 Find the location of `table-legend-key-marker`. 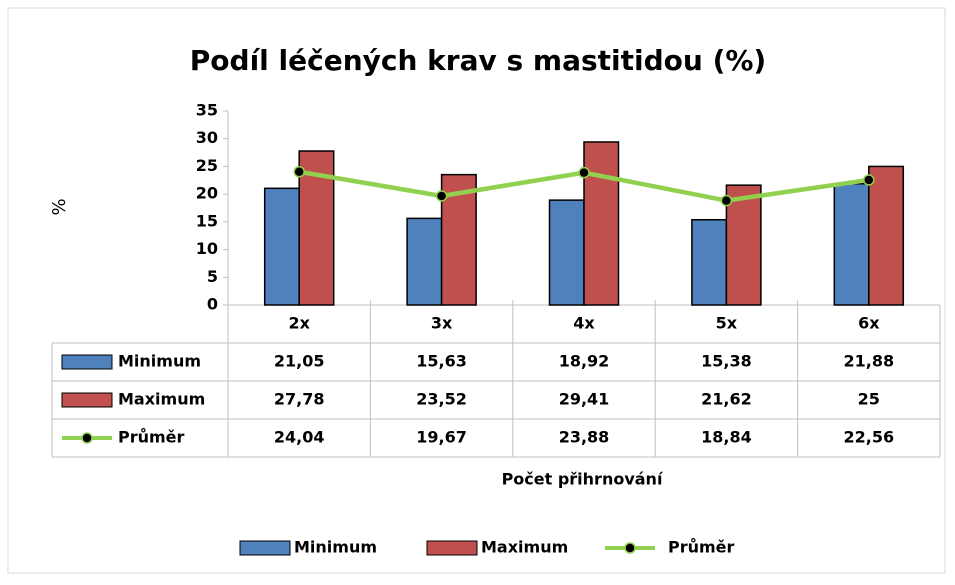

table-legend-key-marker is located at coordinates (87, 438).